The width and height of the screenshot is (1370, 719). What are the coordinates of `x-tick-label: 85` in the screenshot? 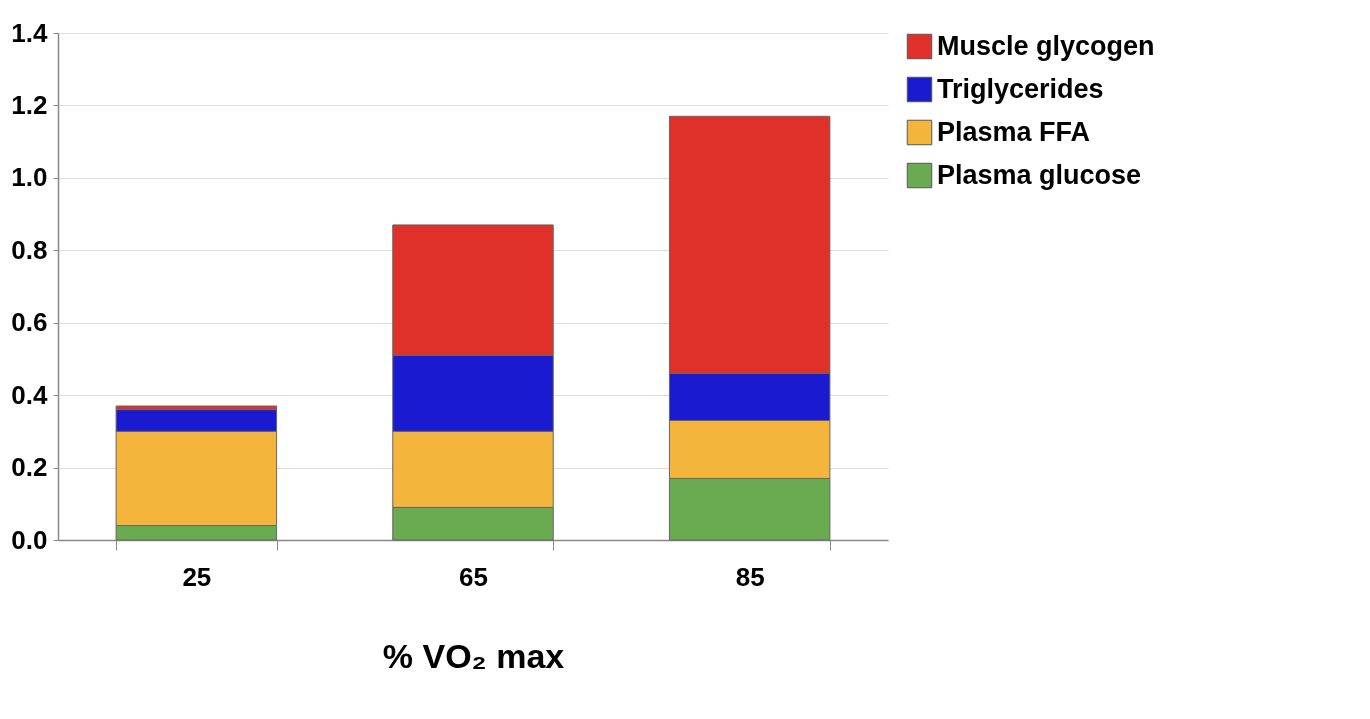 It's located at (750, 576).